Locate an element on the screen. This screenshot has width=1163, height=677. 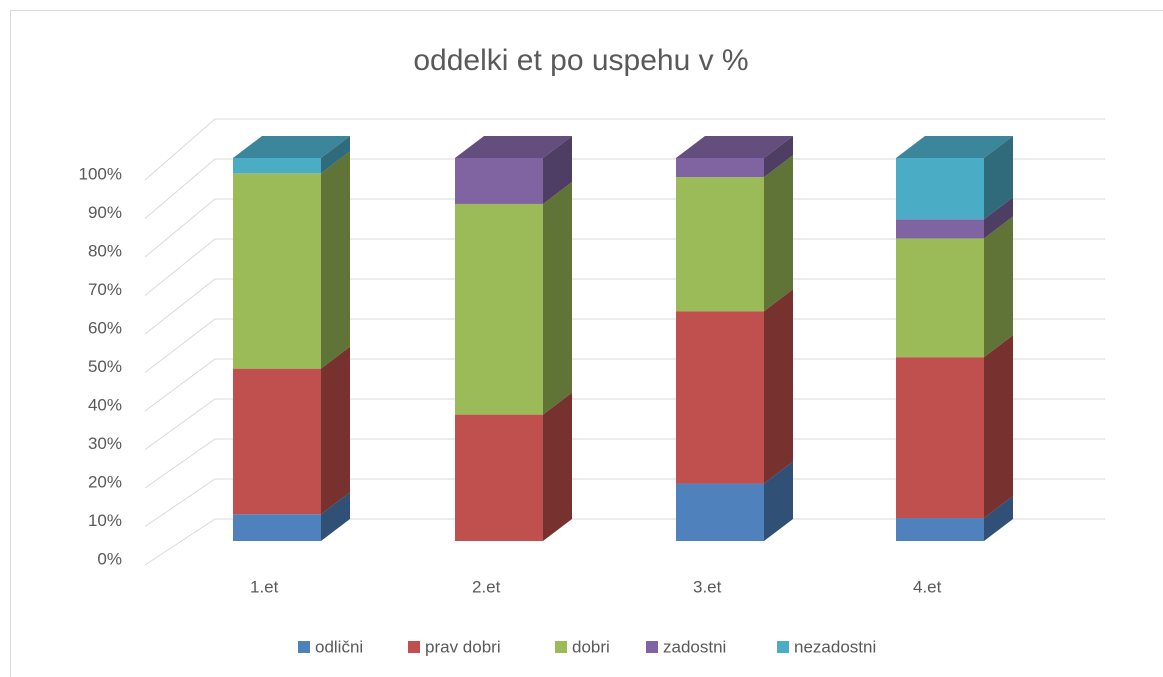
legend-label: odlični is located at coordinates (339, 646).